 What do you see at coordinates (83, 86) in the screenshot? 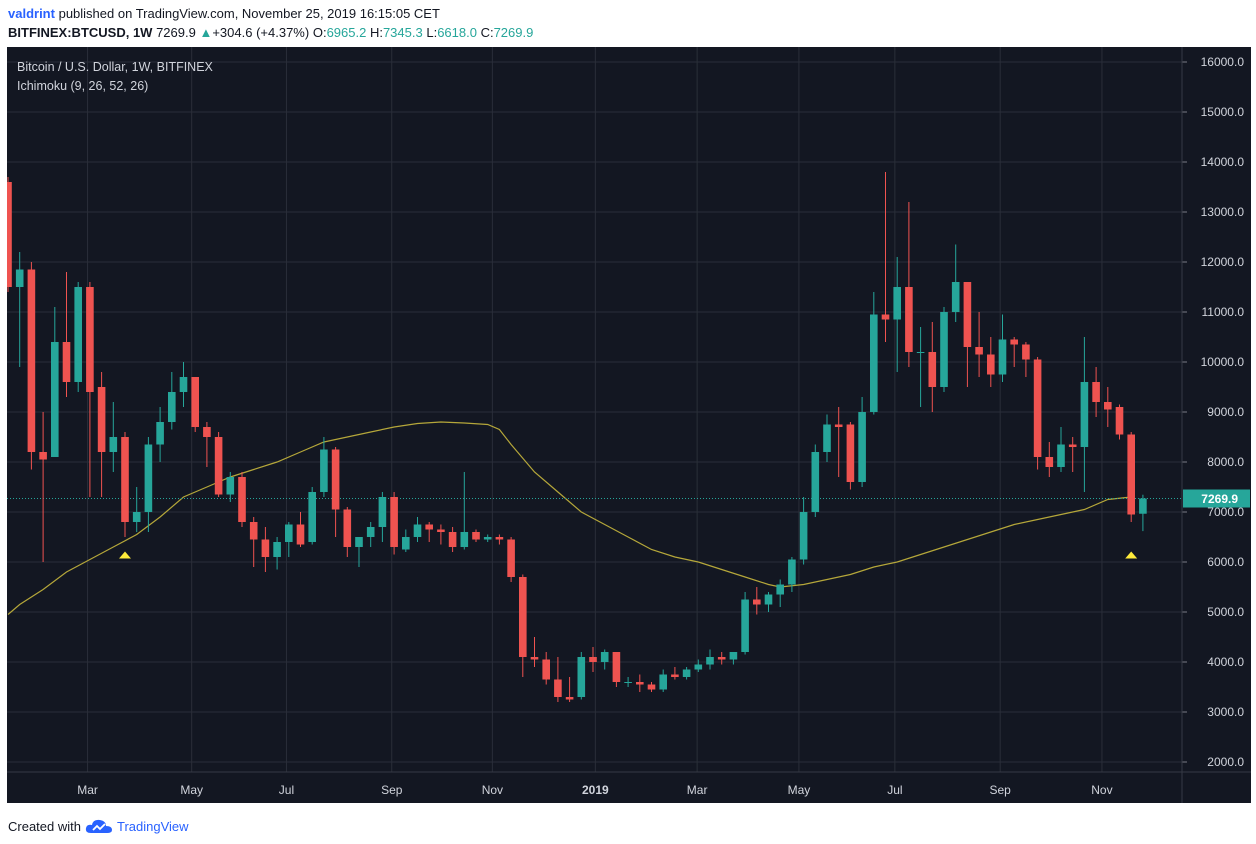
I see `indicator-legend: Ichimoku (9, 26, 52, 26)` at bounding box center [83, 86].